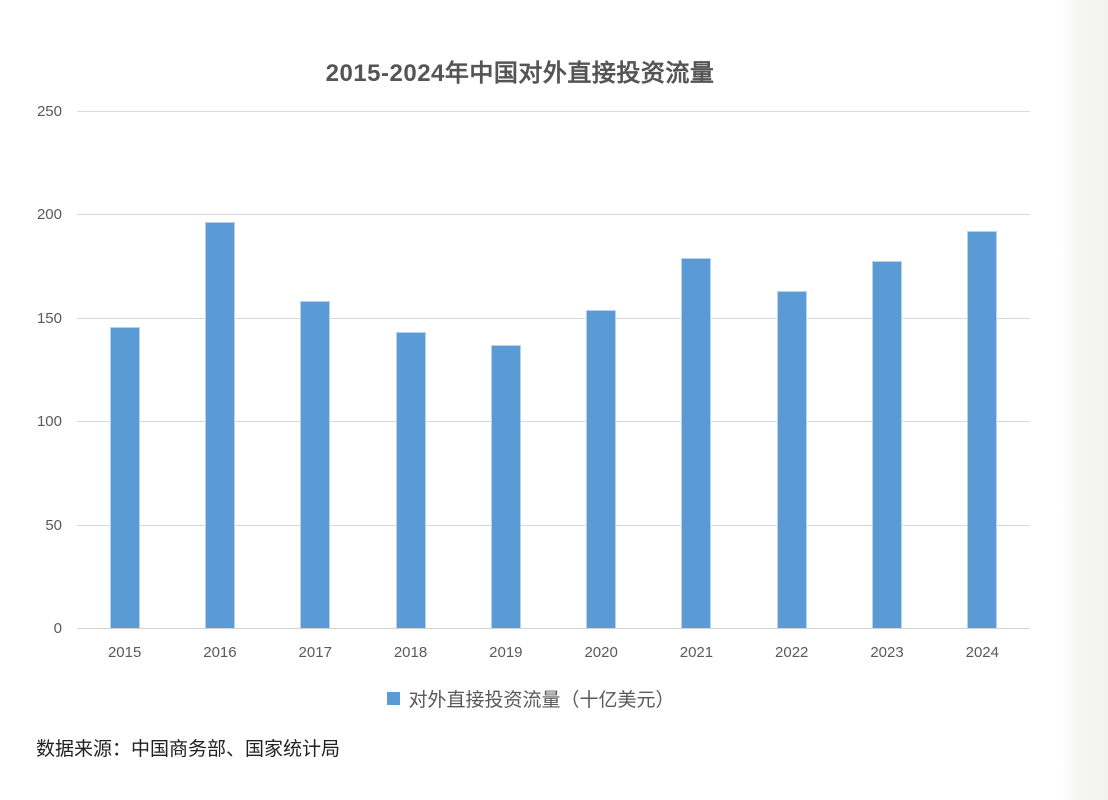  Describe the element at coordinates (53, 525) in the screenshot. I see `y-tick-label-50: 50` at that location.